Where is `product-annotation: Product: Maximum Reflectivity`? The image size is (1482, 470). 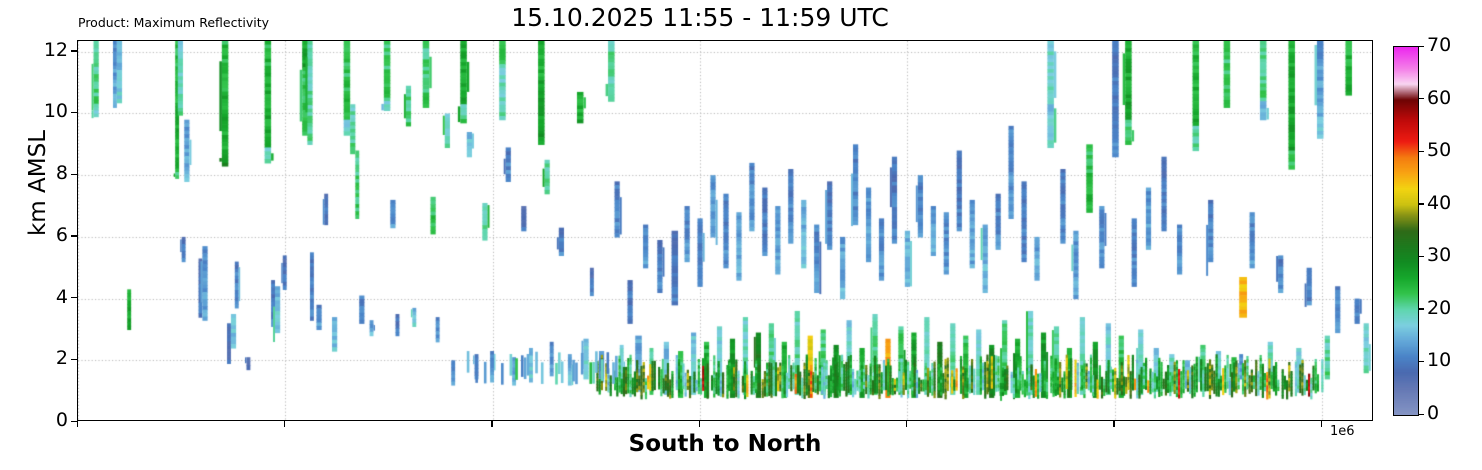
product-annotation: Product: Maximum Reflectivity is located at coordinates (174, 22).